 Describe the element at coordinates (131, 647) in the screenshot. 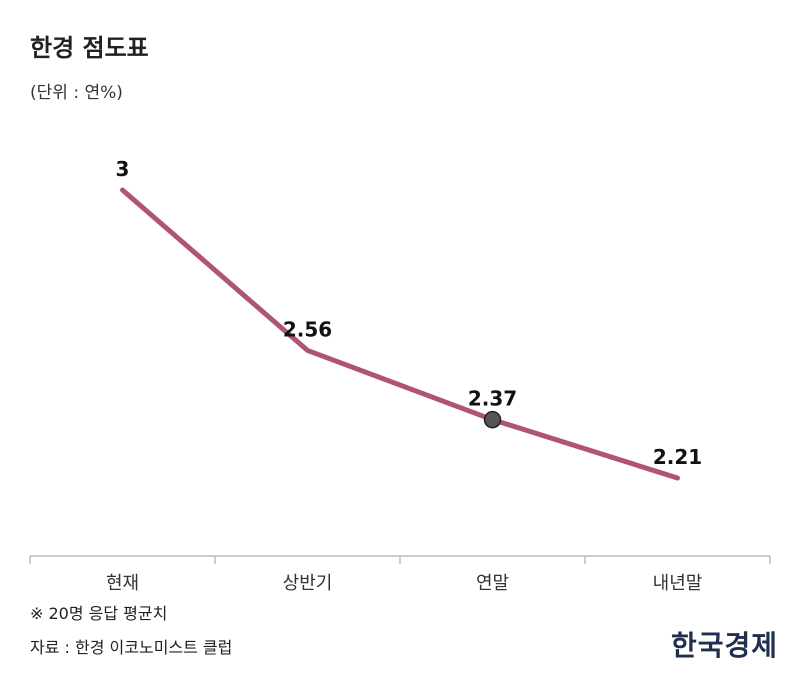

I see `source-note: 자료 : 한경 이코노미스트 클럽` at that location.